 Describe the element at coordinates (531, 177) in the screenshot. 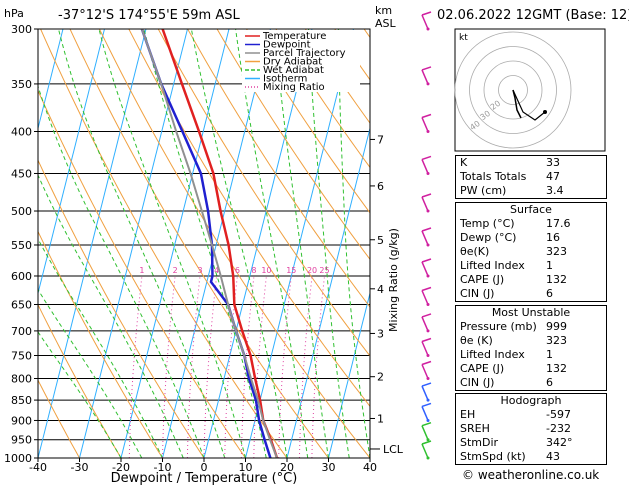

I see `indices-box: K 33 Totals Totals 47 PW (cm) 3.4` at that location.